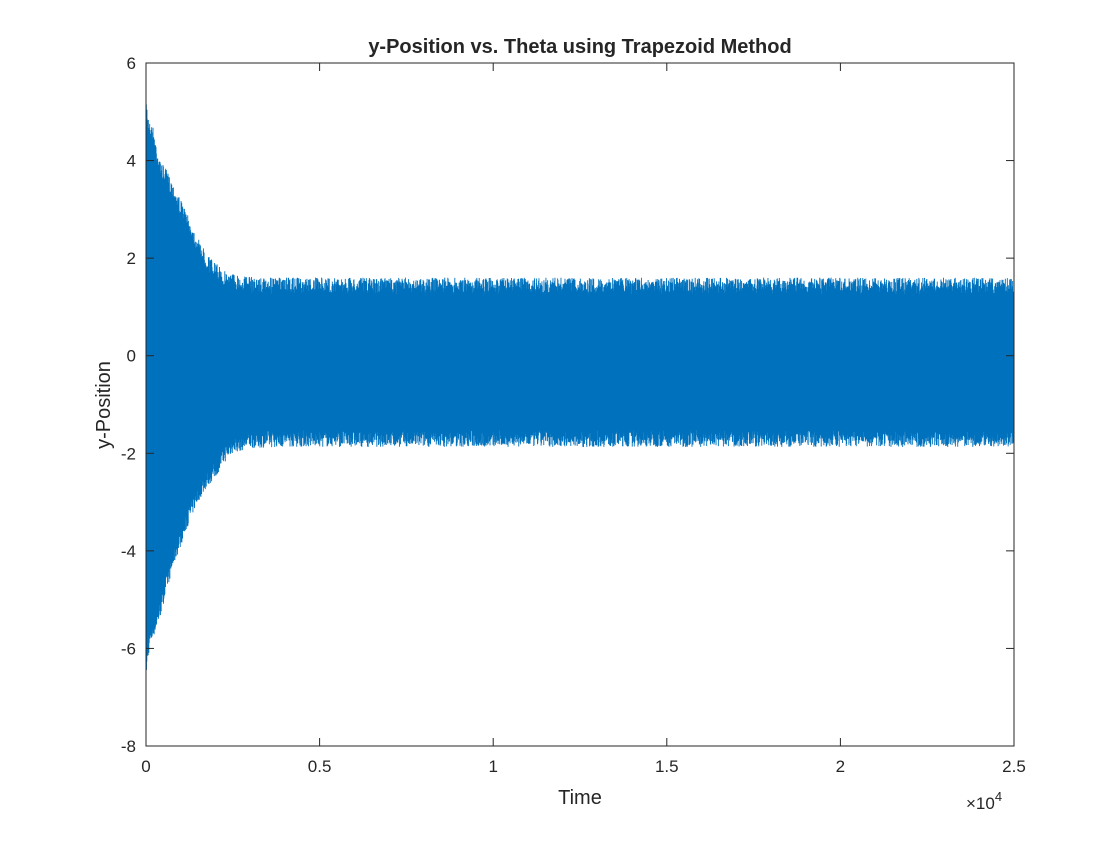  What do you see at coordinates (492, 766) in the screenshot?
I see `x-tick-label: 1` at bounding box center [492, 766].